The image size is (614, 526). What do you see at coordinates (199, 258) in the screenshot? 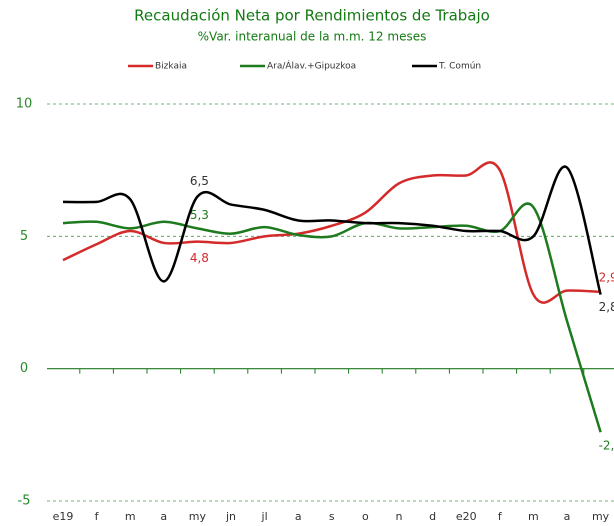
I see `data-label: 4,8` at bounding box center [199, 258].